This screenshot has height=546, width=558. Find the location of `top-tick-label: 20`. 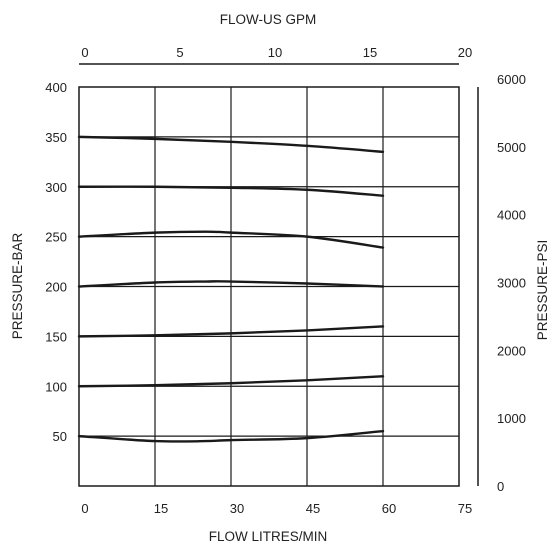

top-tick-label: 20 is located at coordinates (465, 52).